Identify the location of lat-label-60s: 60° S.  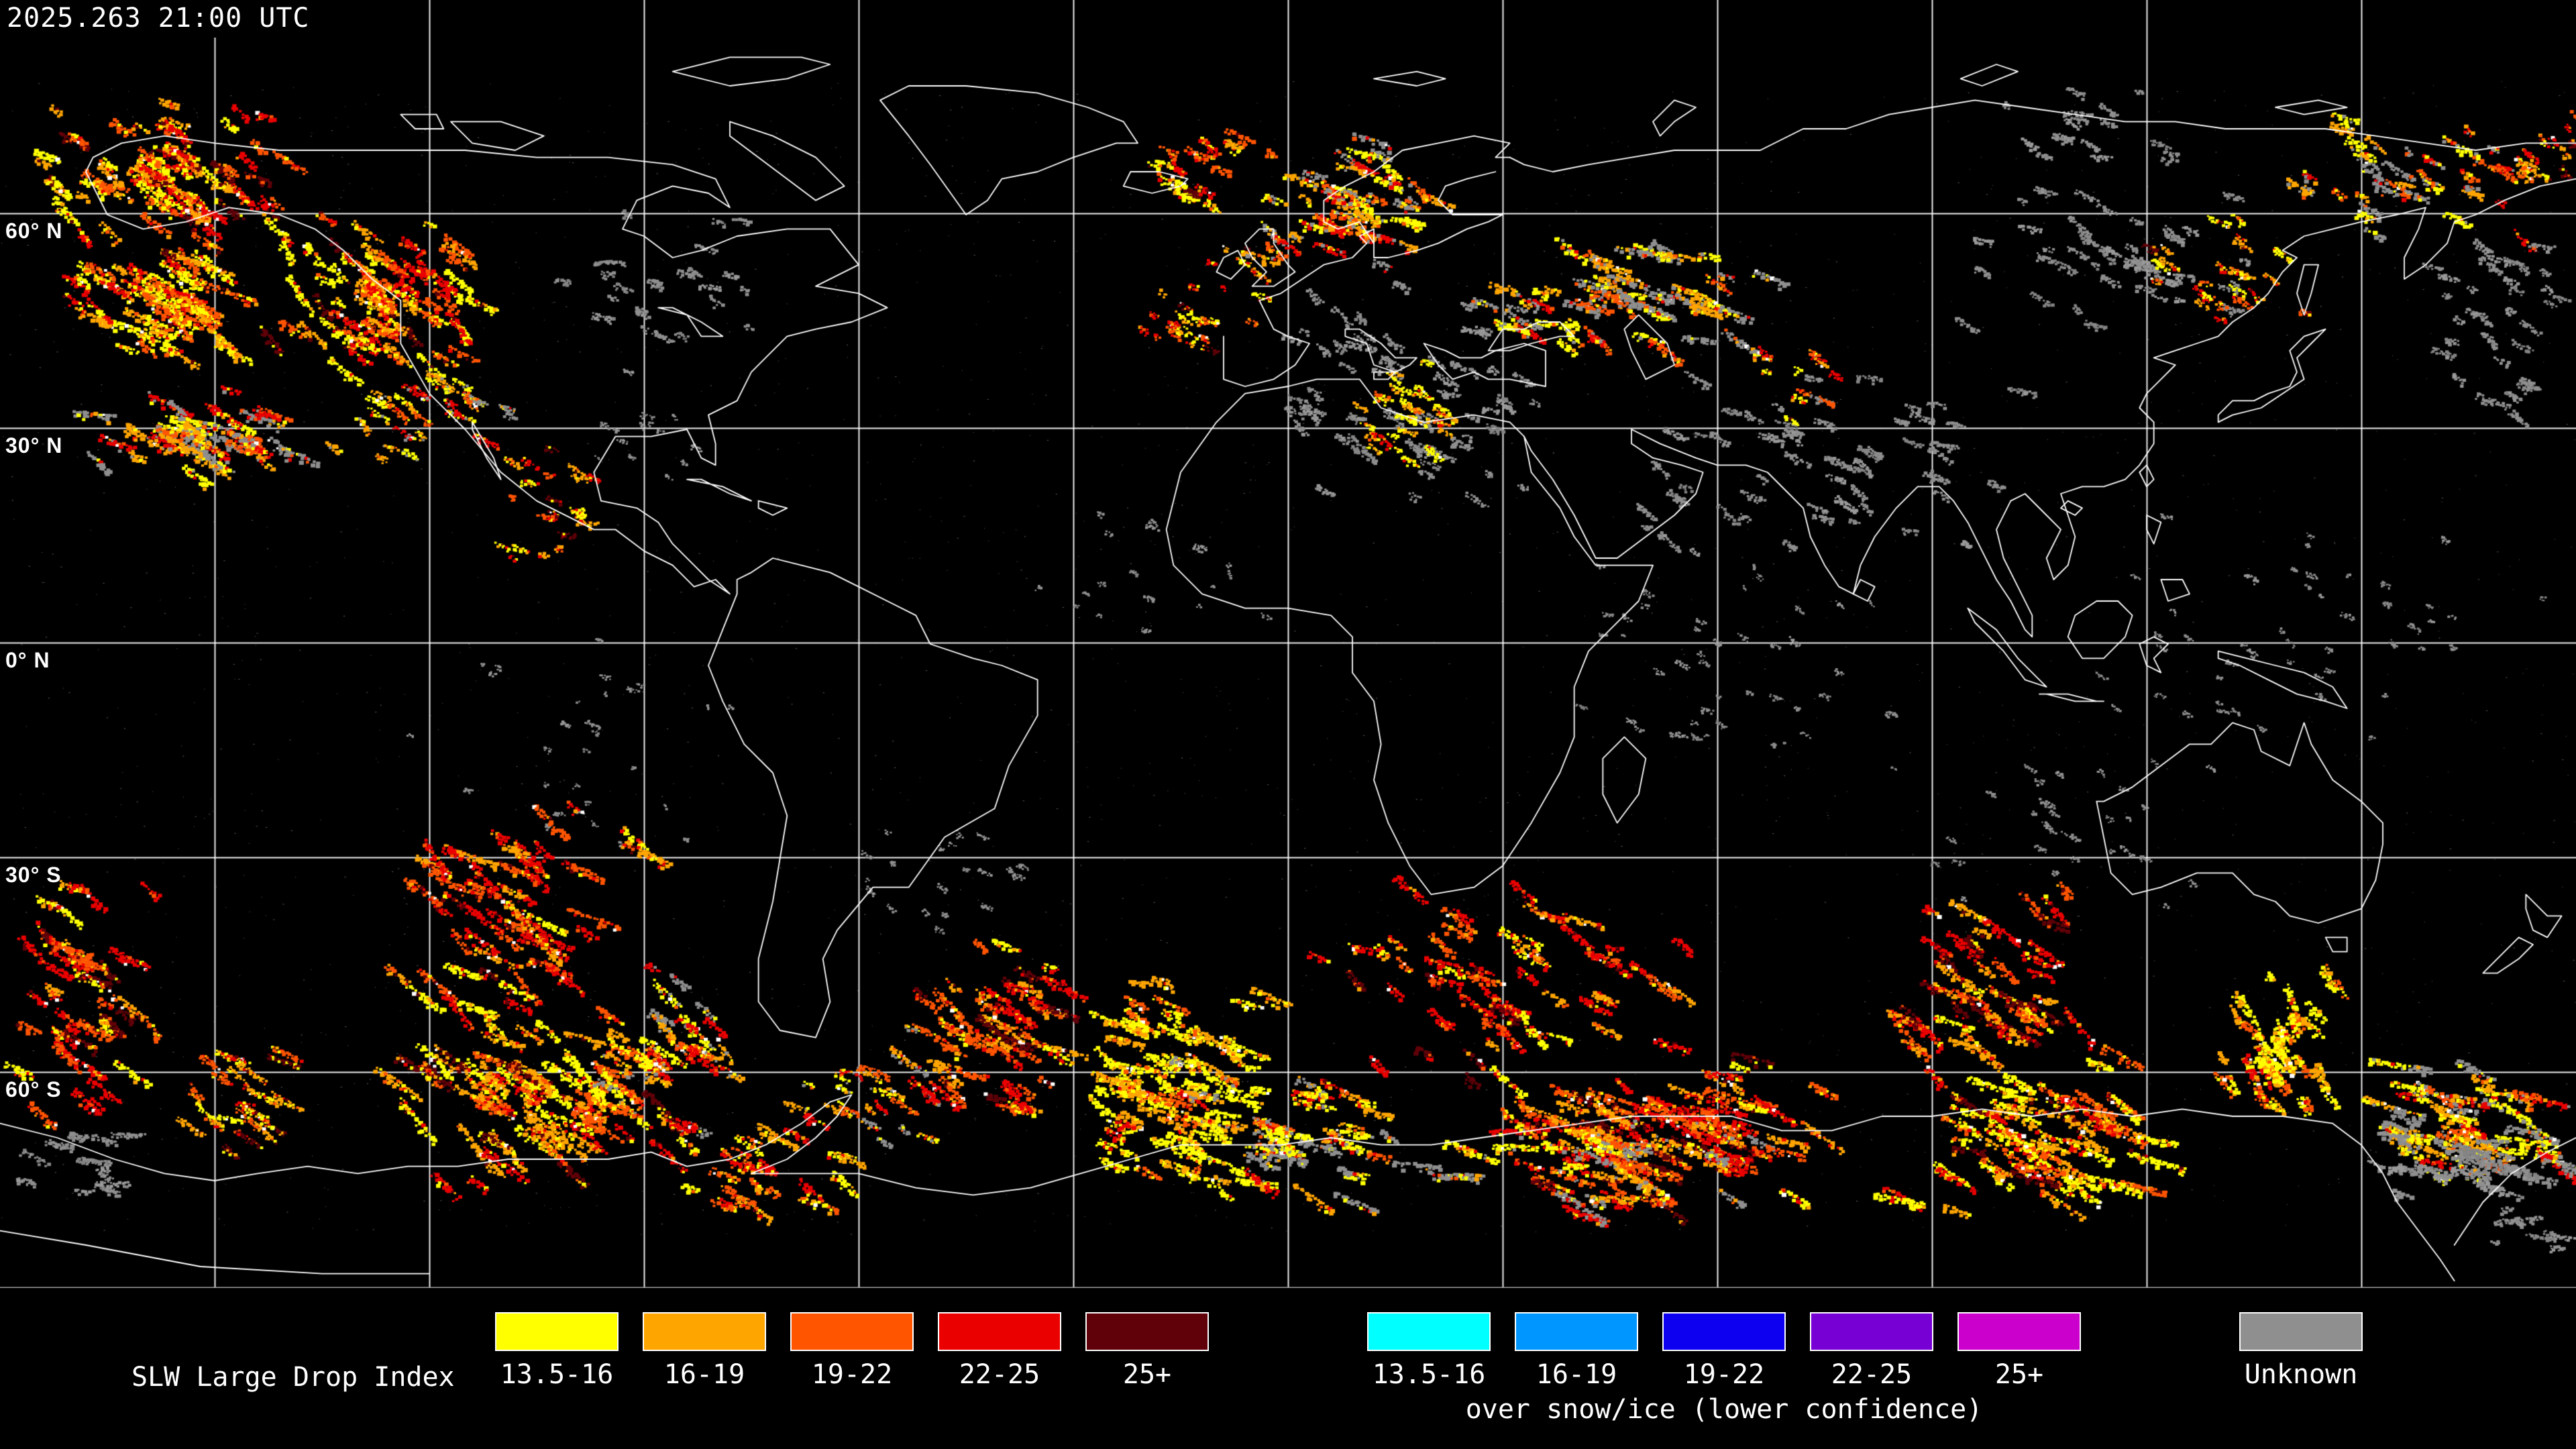
(33, 1089).